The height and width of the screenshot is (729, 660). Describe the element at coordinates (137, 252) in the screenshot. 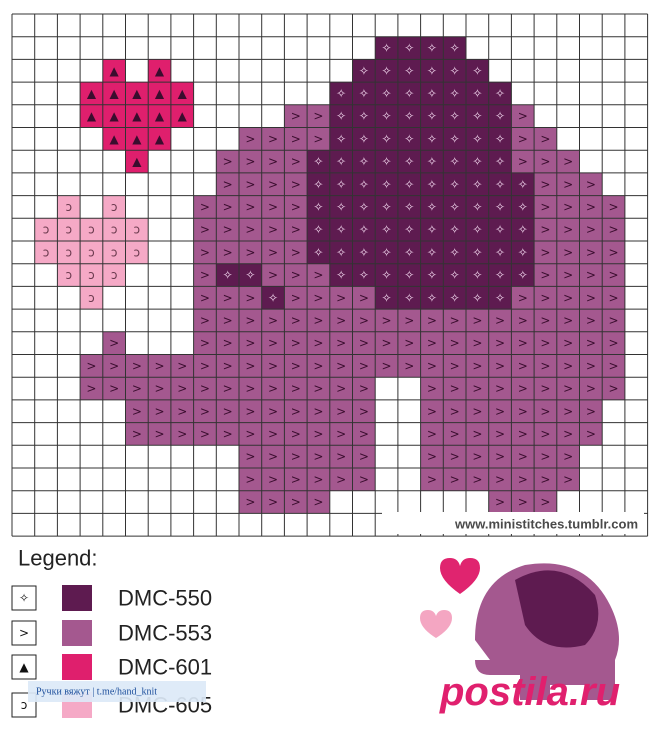

I see `stitch-symbol: ↄ` at that location.